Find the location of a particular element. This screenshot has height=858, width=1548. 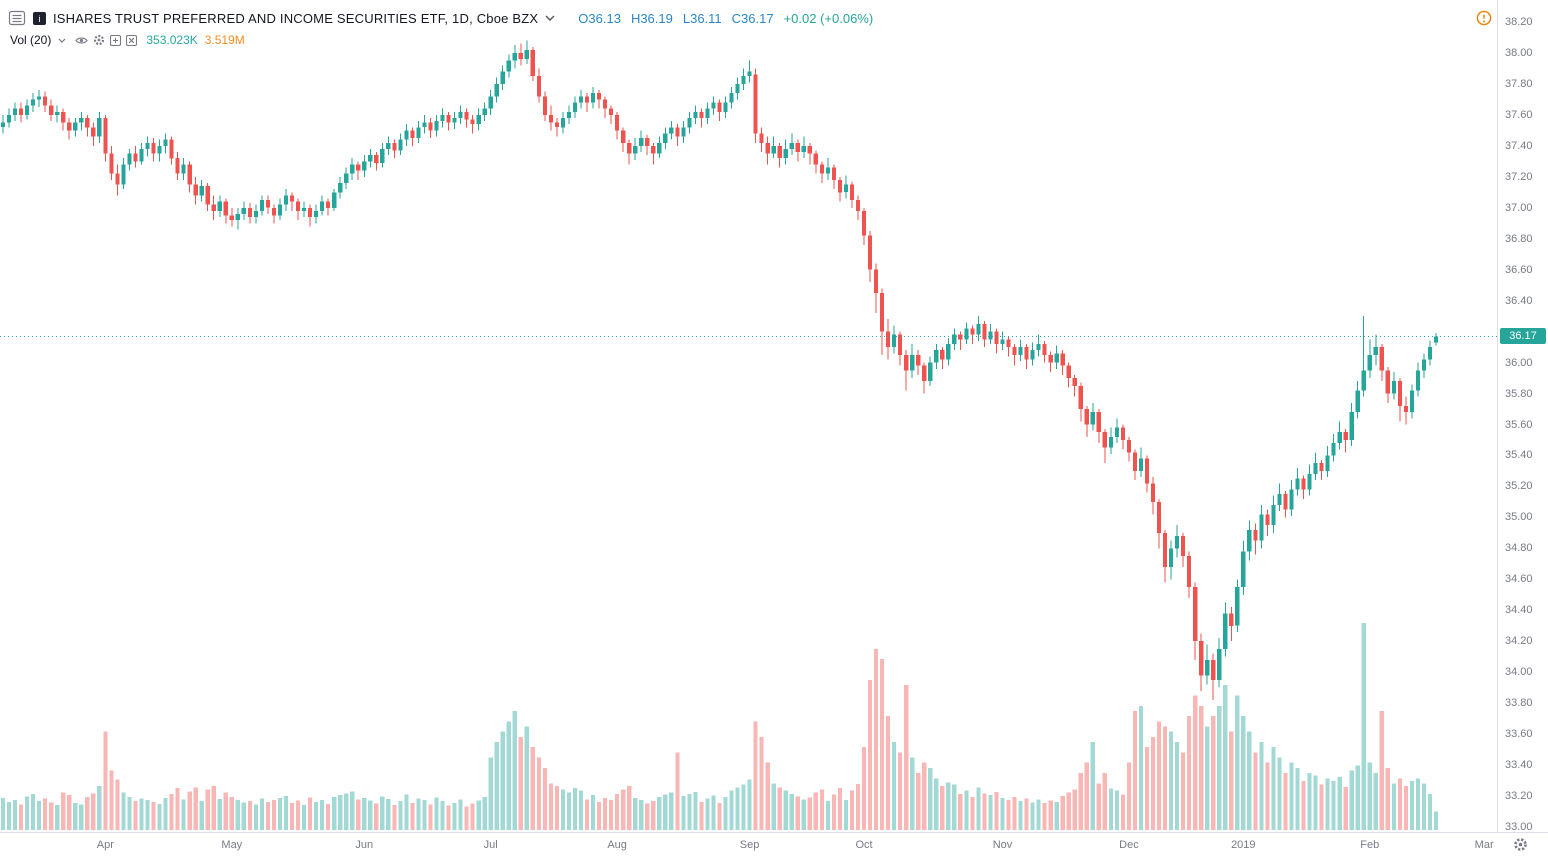

price-tick-label: 36.80 is located at coordinates (1519, 238).